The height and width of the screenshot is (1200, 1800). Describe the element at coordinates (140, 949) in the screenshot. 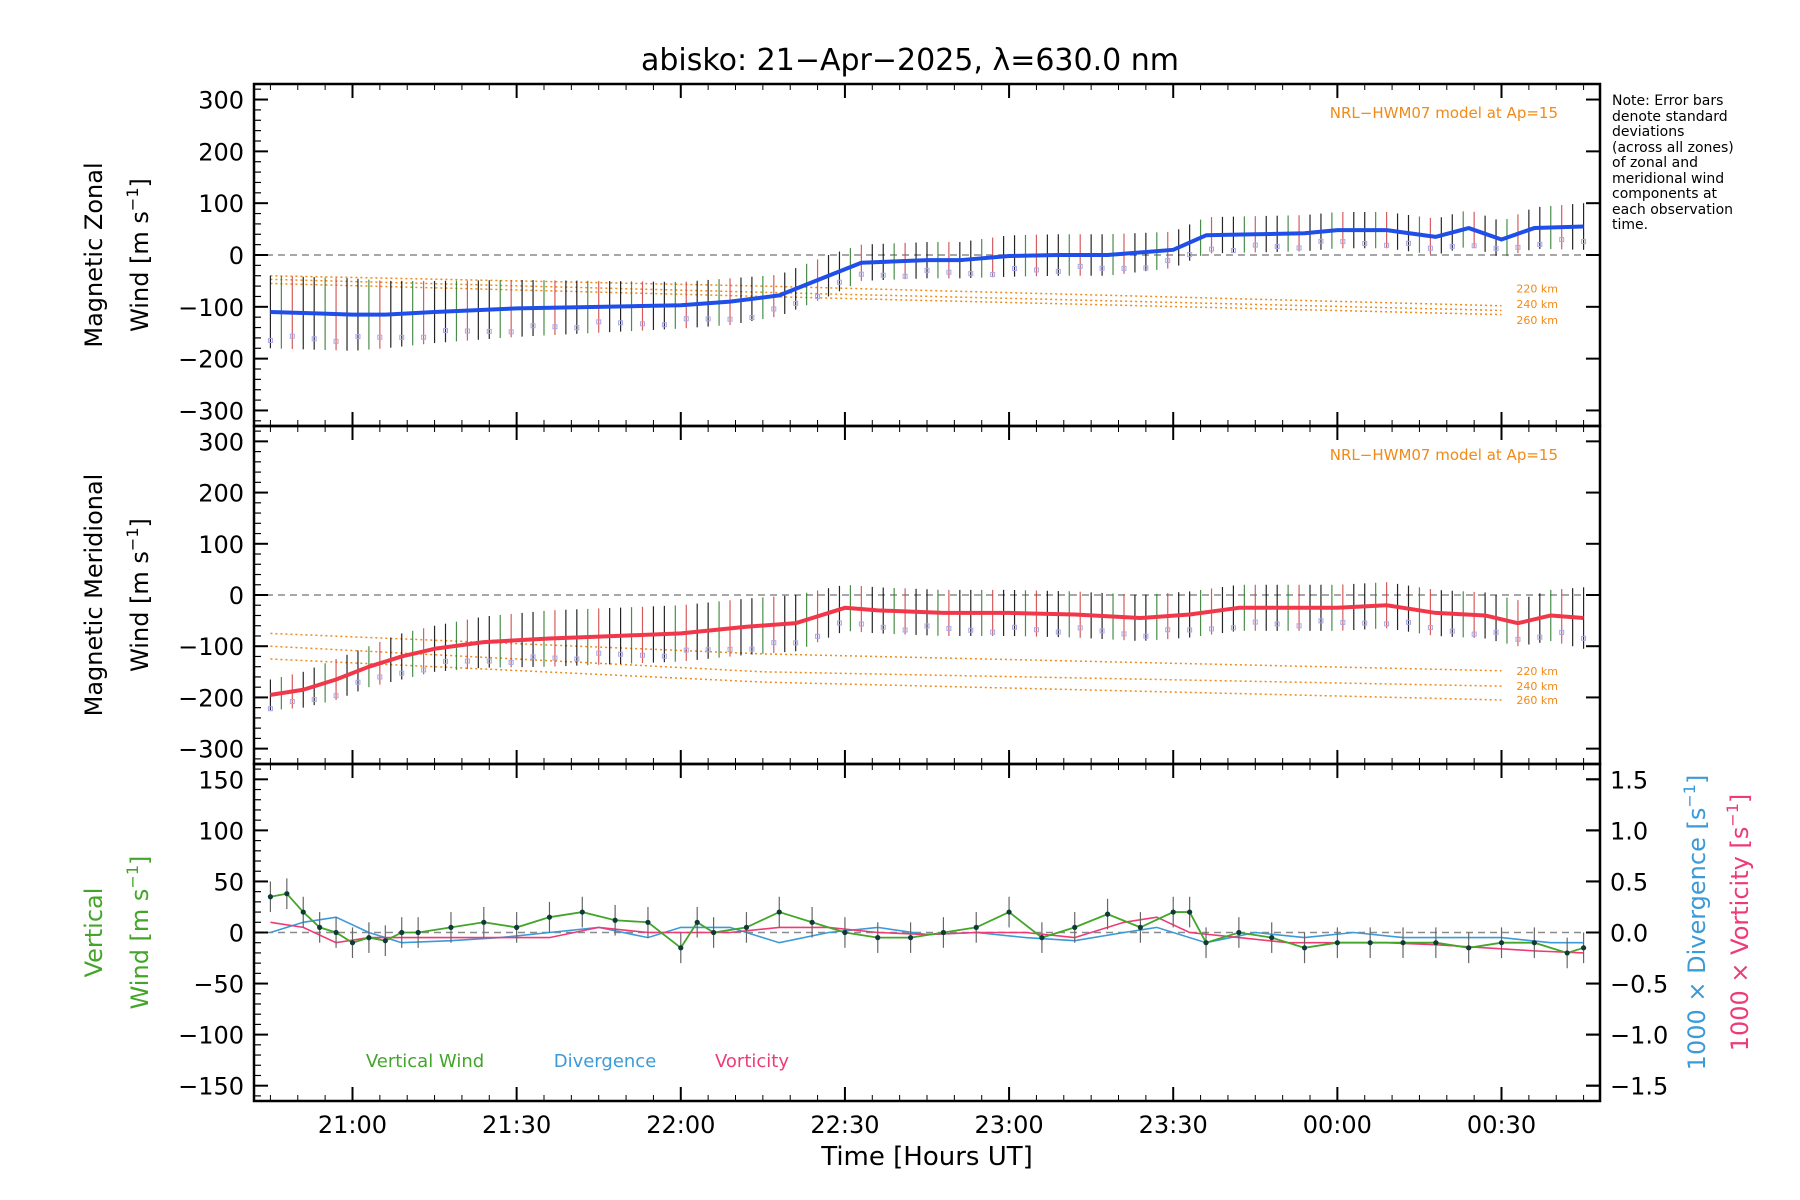

I see `y-axis-label-text: Wind [m s` at that location.